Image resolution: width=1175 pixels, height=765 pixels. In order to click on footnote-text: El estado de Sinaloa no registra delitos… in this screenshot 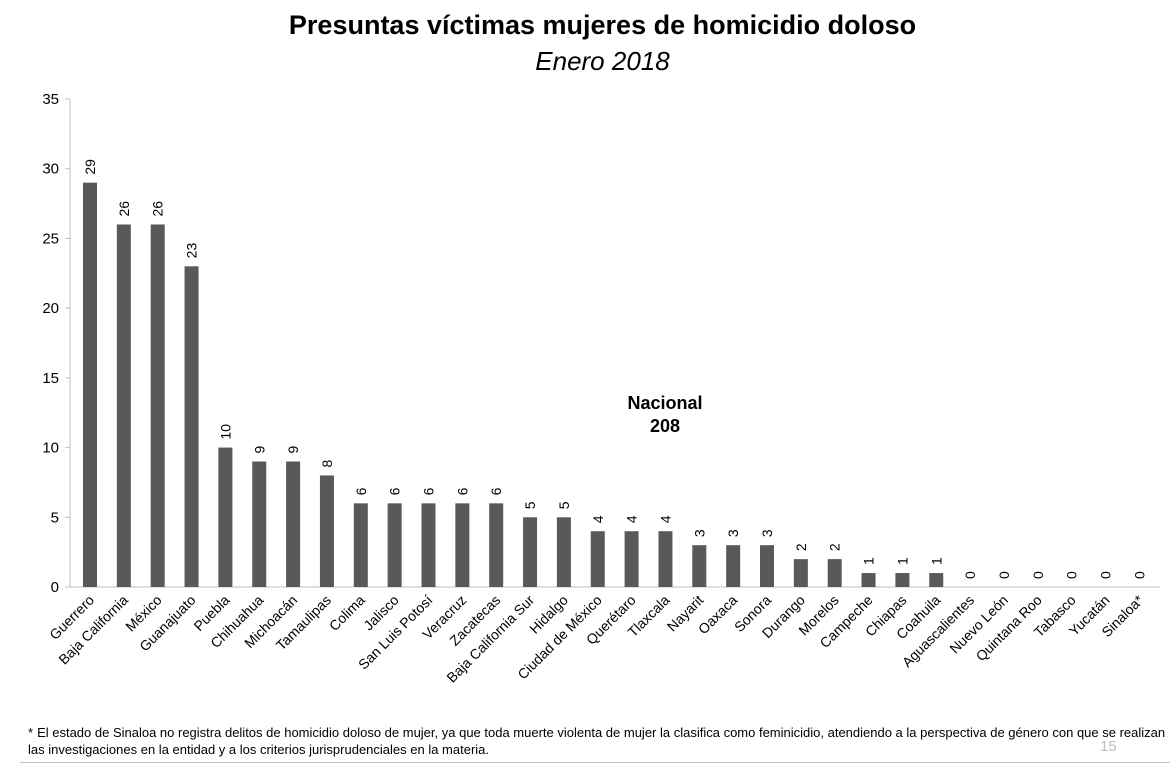, I will do `click(597, 741)`.